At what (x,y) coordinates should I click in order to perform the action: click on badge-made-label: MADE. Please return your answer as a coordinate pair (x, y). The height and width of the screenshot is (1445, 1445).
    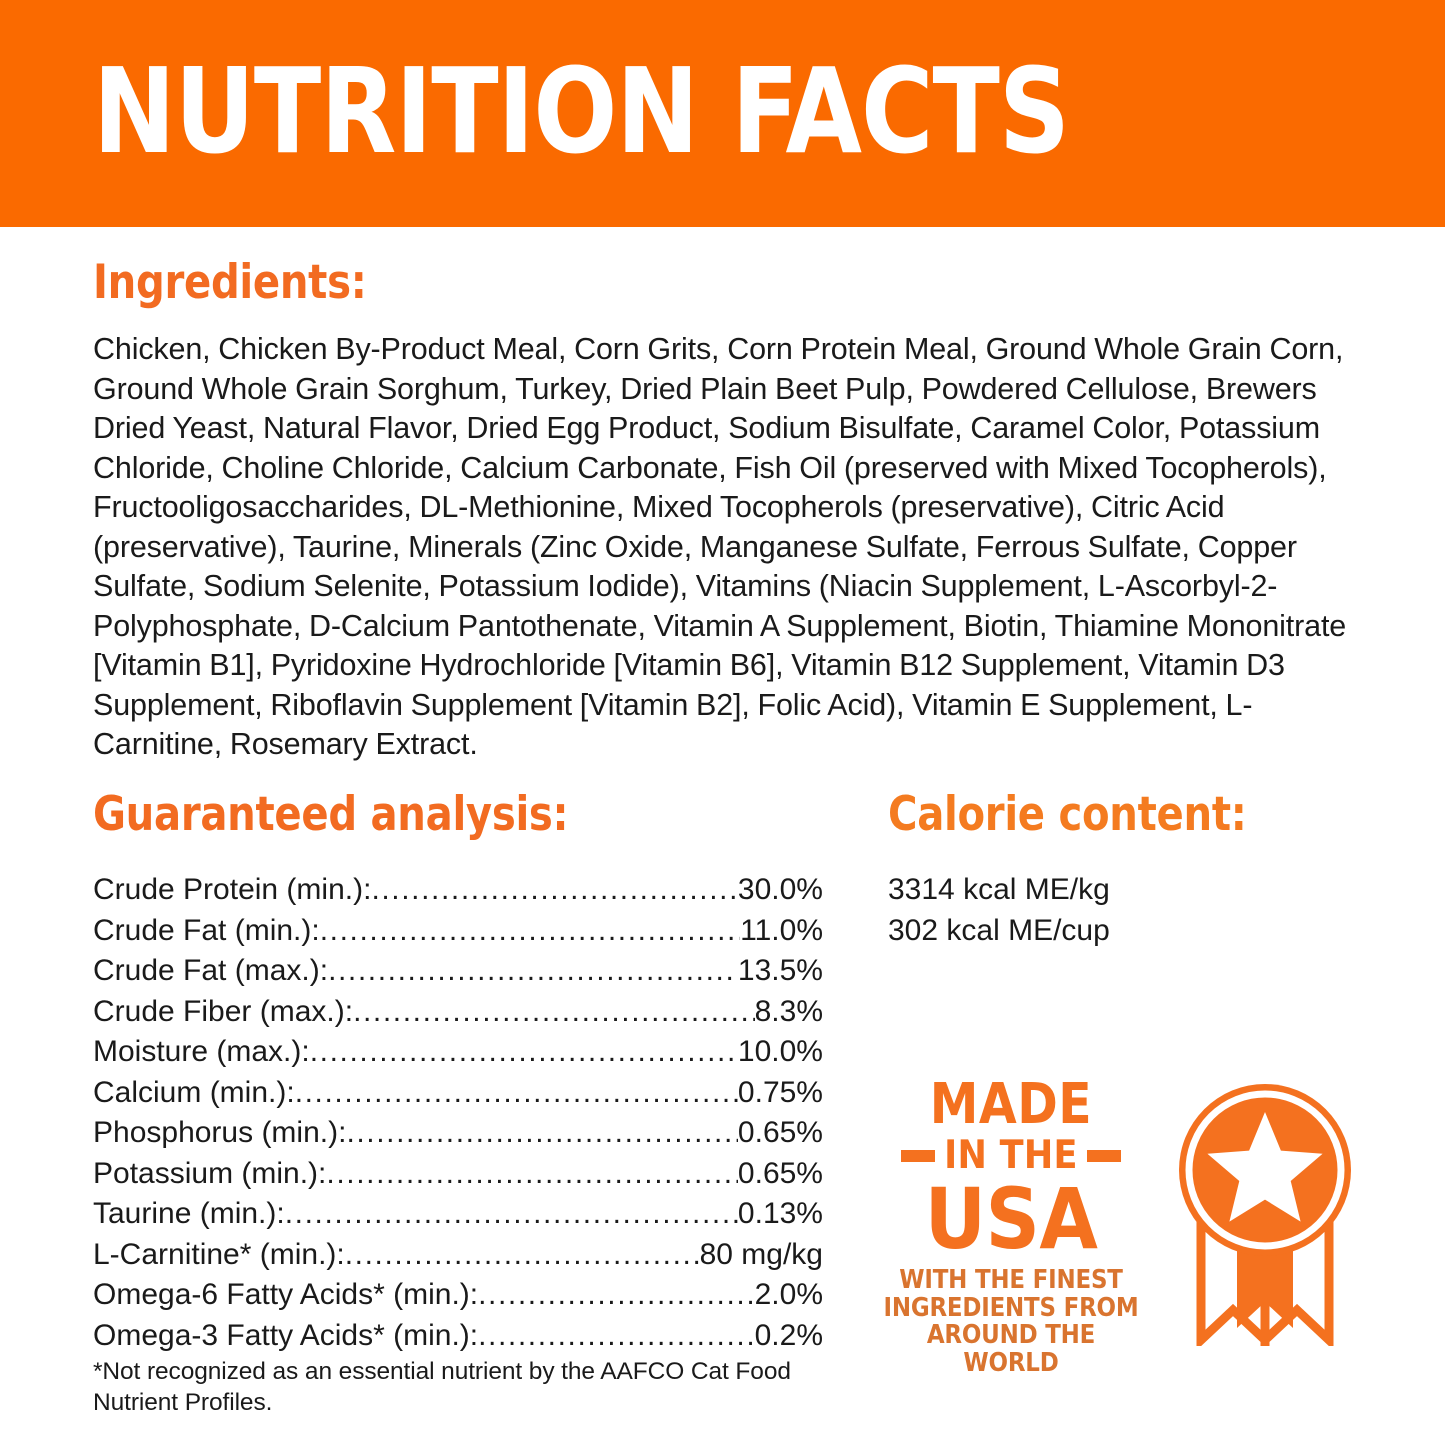
    Looking at the image, I should click on (1011, 1104).